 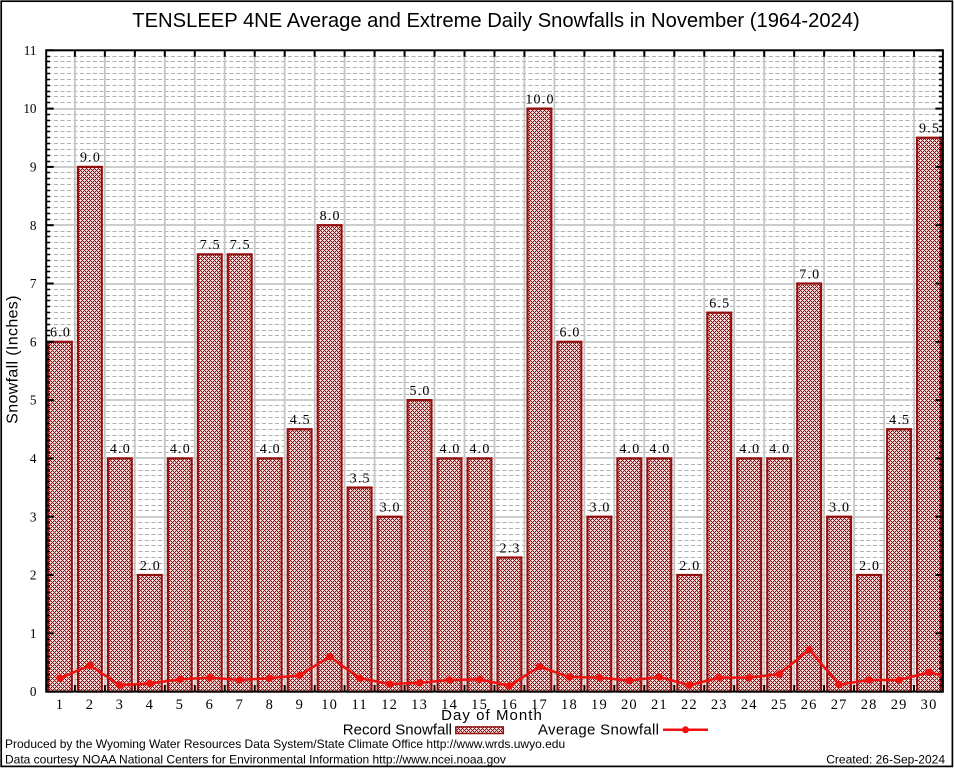 I want to click on svg-text: Created: 26-Sep-2024, so click(x=885, y=759).